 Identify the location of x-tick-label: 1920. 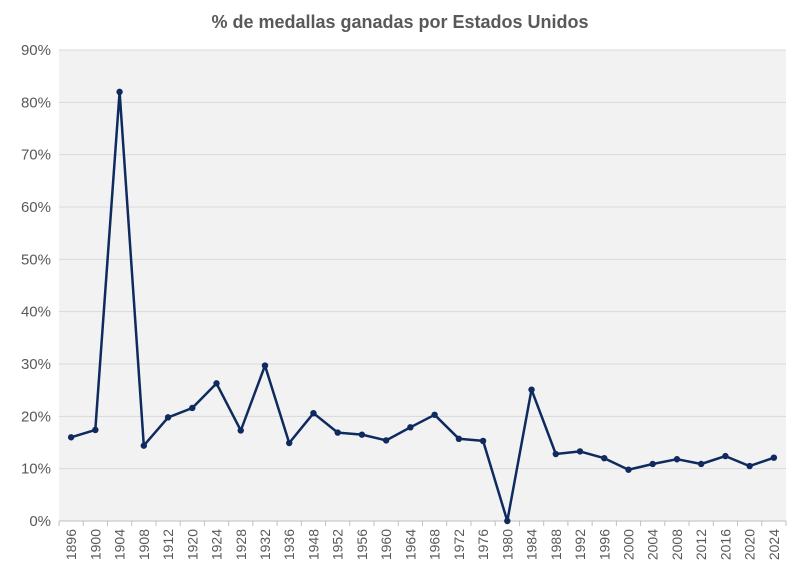
(192, 544).